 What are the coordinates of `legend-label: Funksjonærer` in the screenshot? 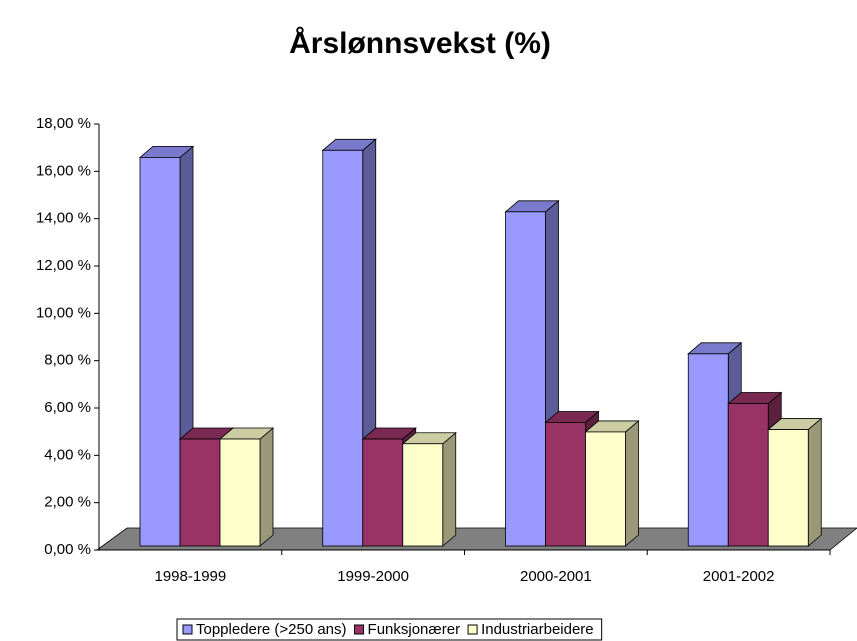 It's located at (414, 629).